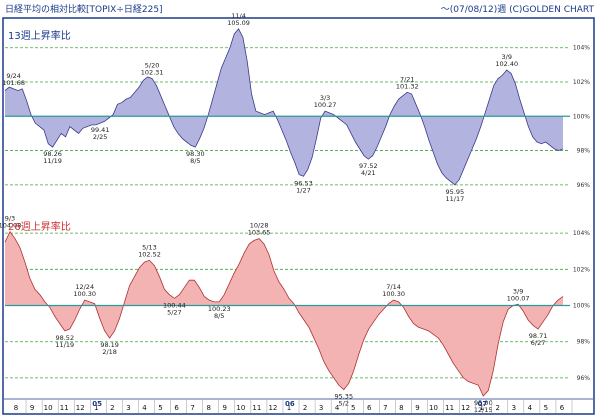  I want to click on bottom-annotation-label: 12/24, so click(84, 287).